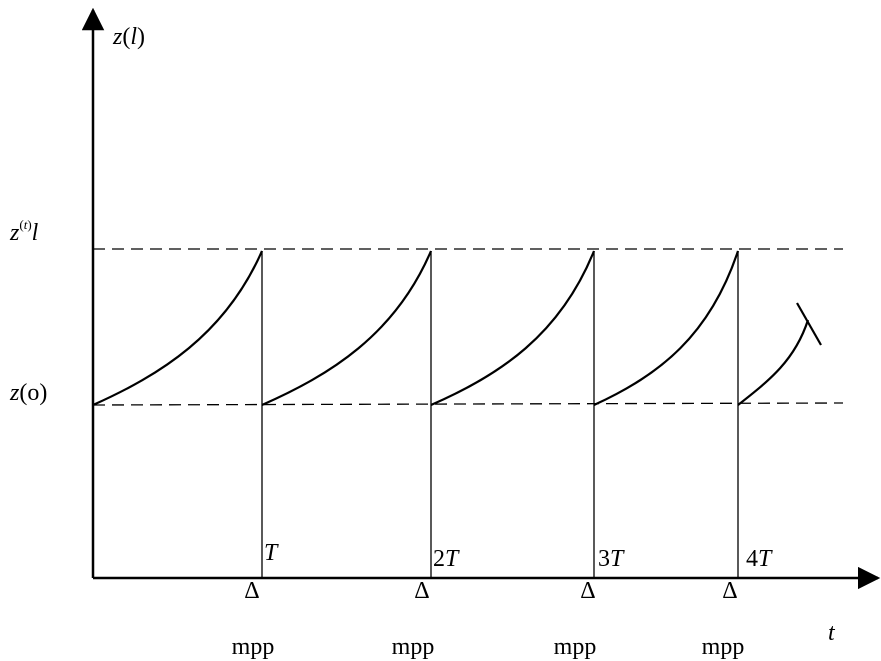 Image resolution: width=881 pixels, height=661 pixels. Describe the element at coordinates (413, 647) in the screenshot. I see `mpp-label-2: mpp` at that location.